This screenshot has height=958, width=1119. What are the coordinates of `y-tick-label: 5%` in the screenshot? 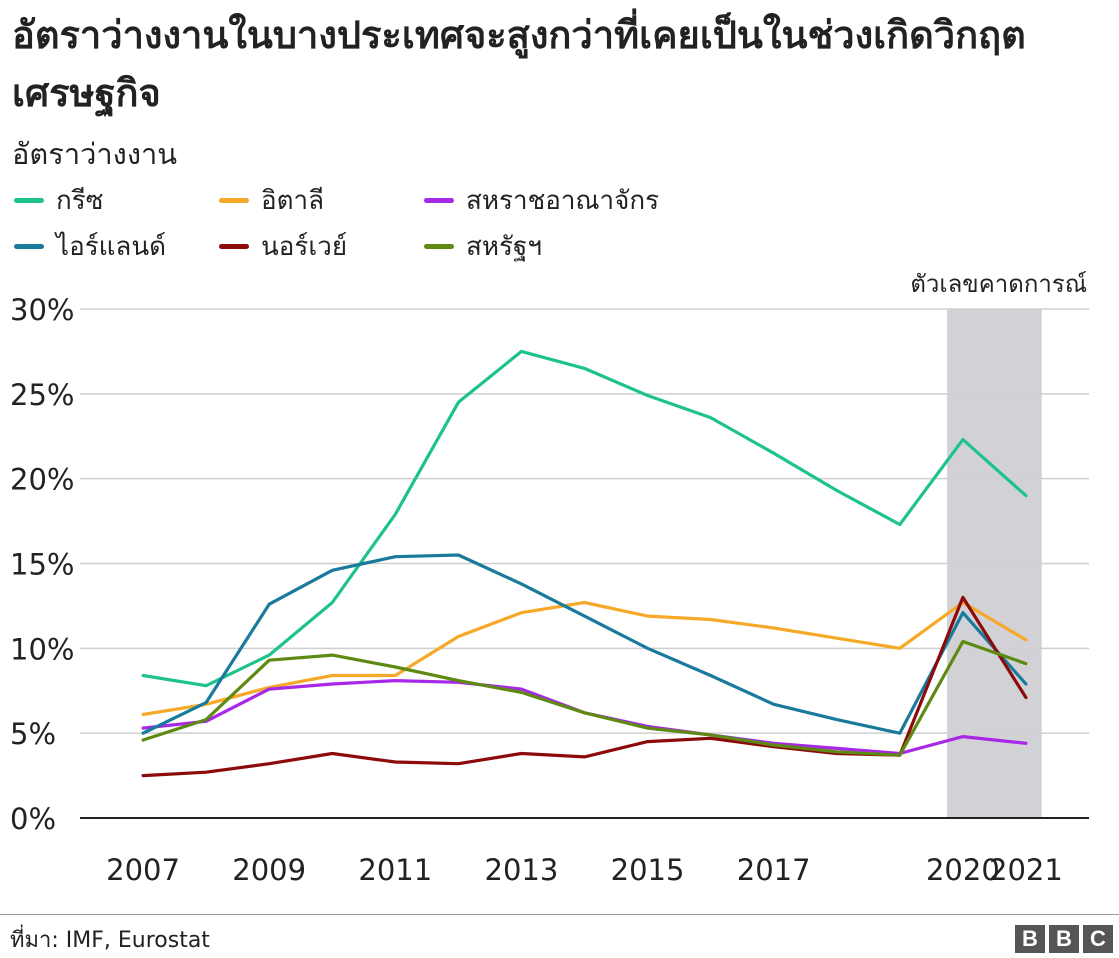 It's located at (33, 734).